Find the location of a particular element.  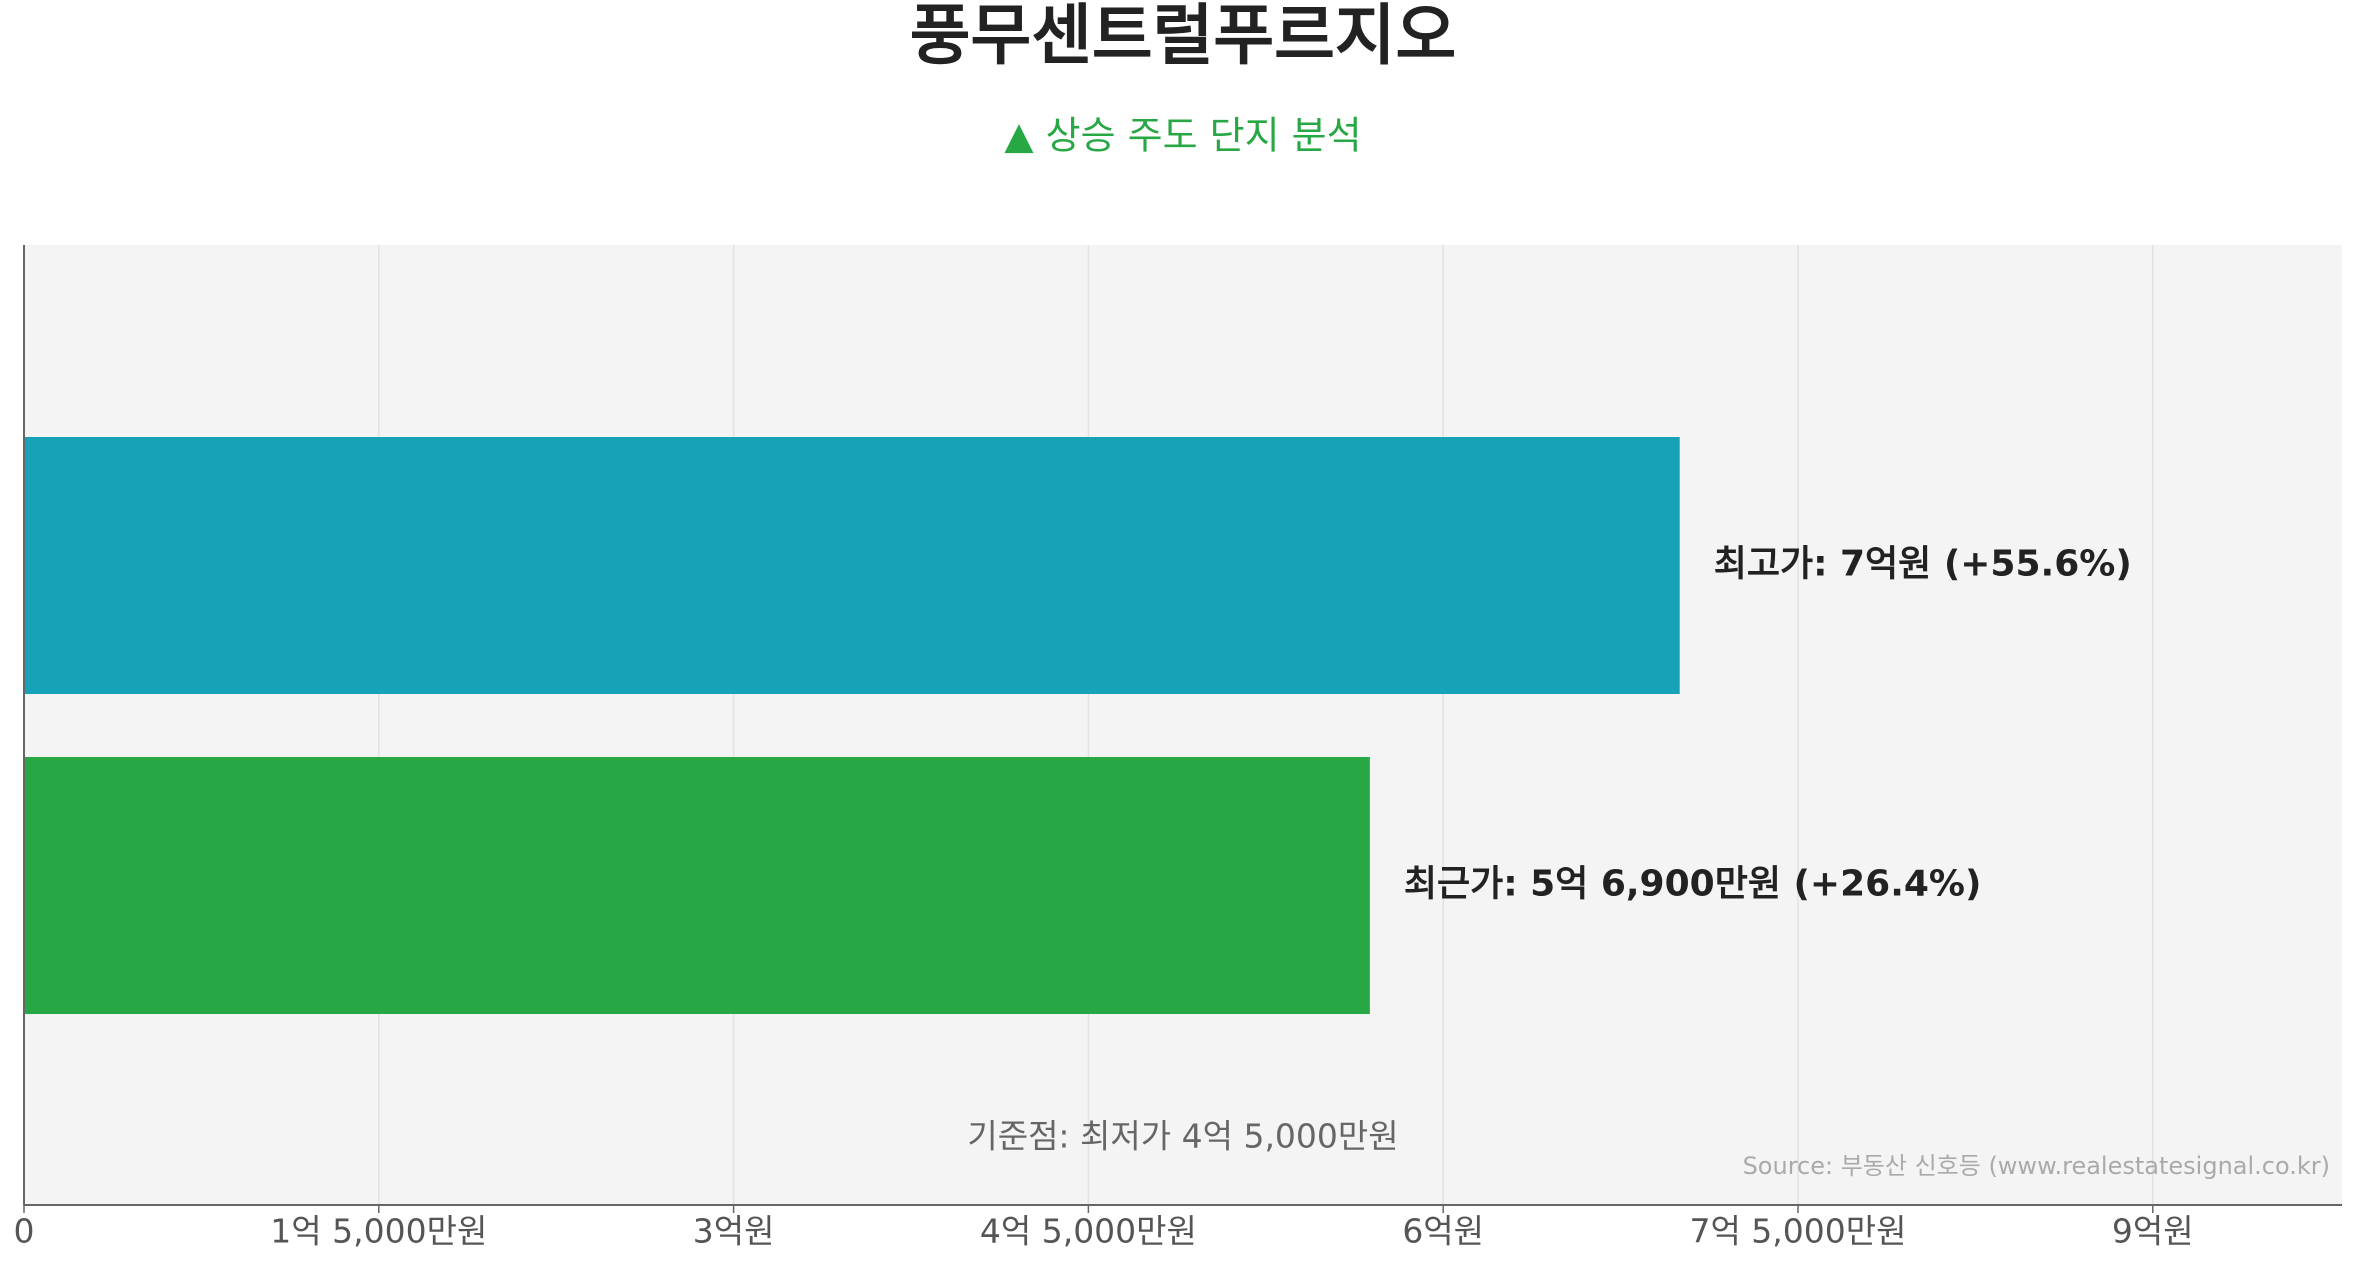

x-tick-label: 3억원 is located at coordinates (734, 1231).